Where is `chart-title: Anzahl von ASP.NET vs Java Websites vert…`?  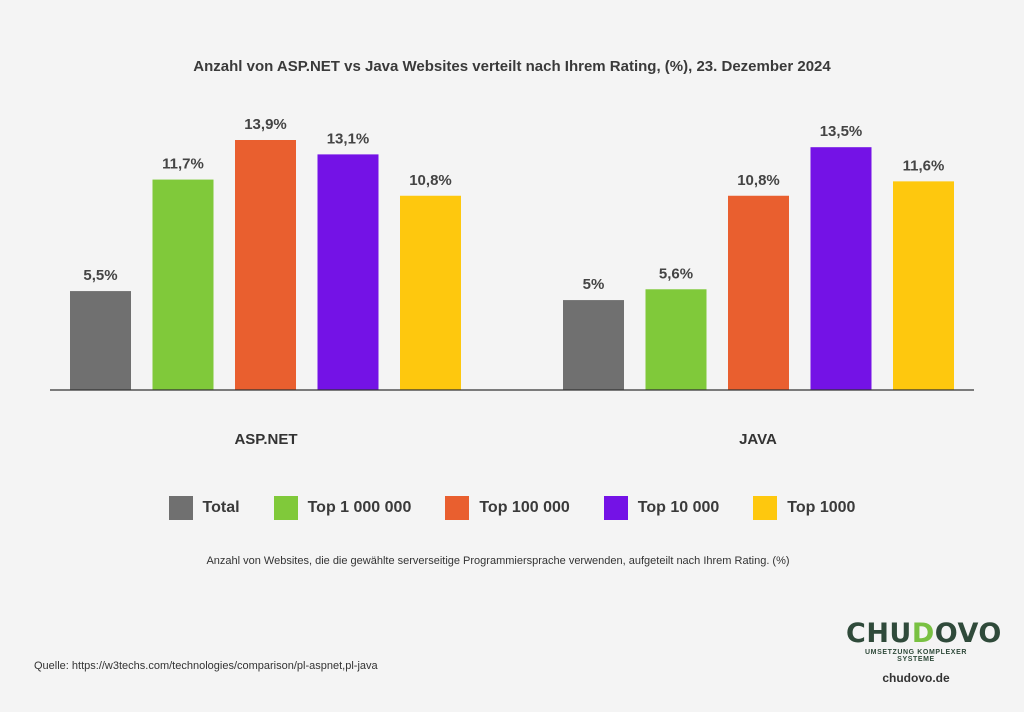
chart-title: Anzahl von ASP.NET vs Java Websites vert… is located at coordinates (512, 66).